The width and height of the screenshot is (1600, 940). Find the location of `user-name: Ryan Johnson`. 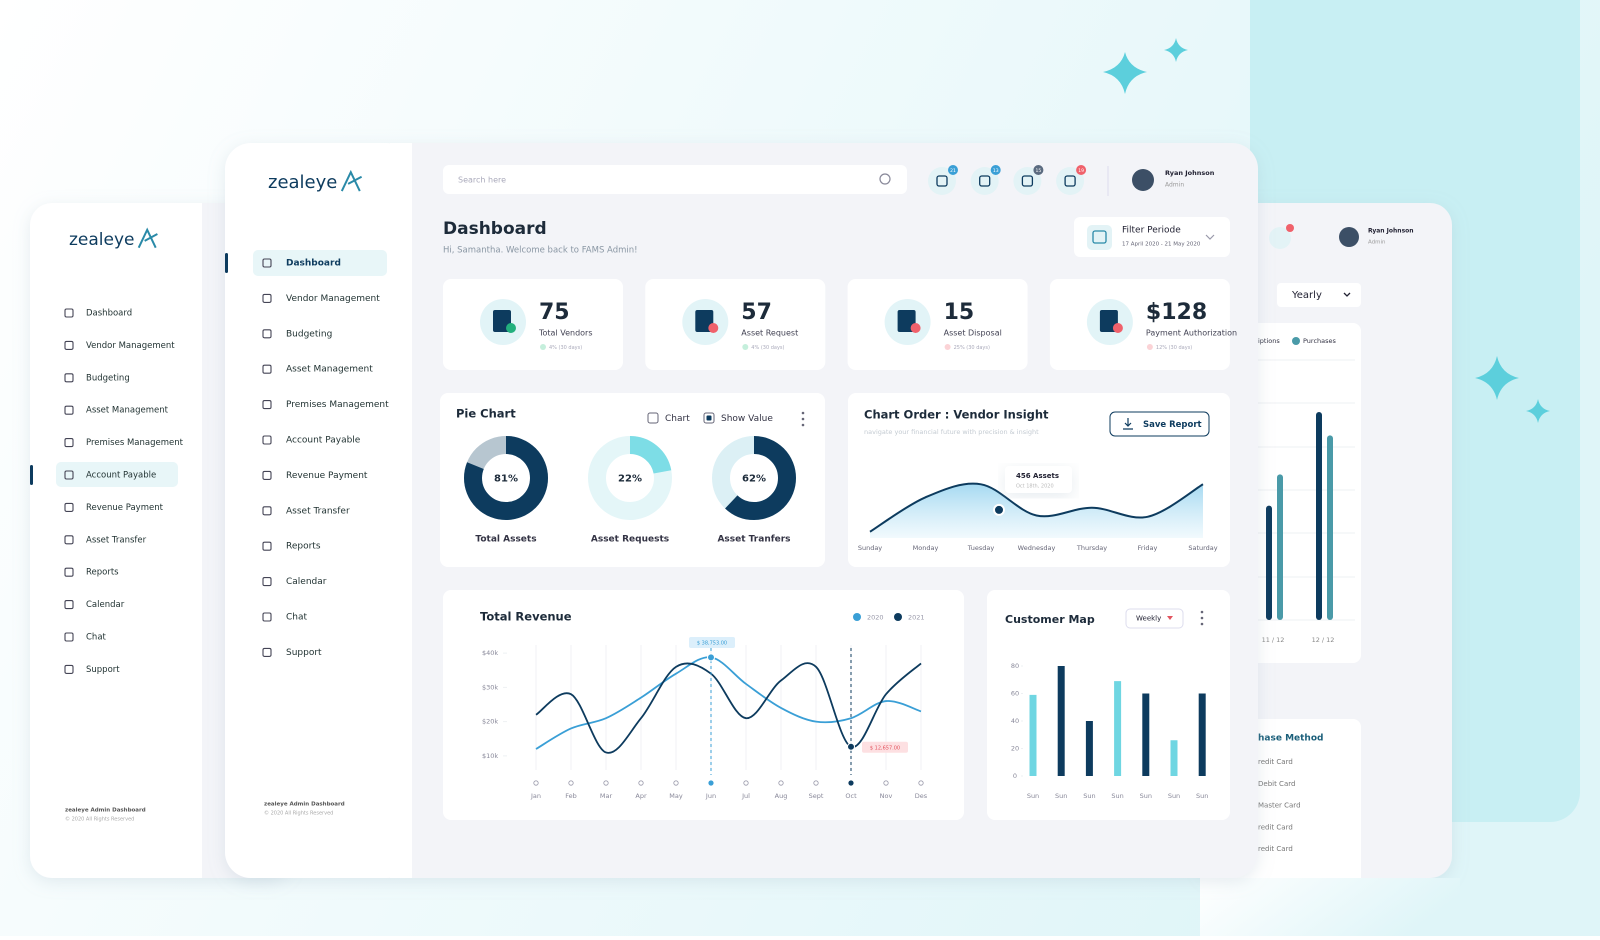

user-name: Ryan Johnson is located at coordinates (1391, 231).